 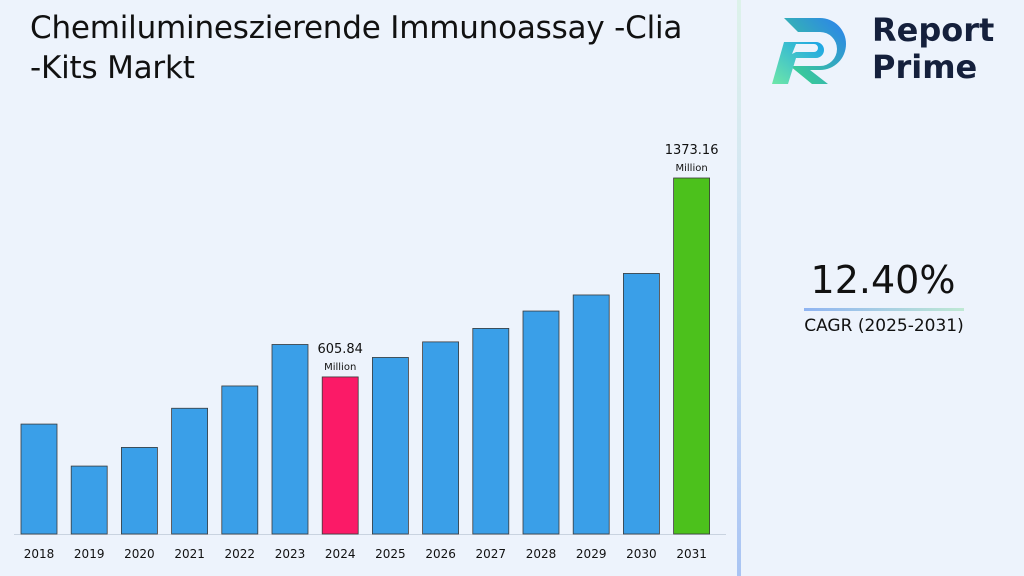 What do you see at coordinates (884, 309) in the screenshot?
I see `cagr-underline` at bounding box center [884, 309].